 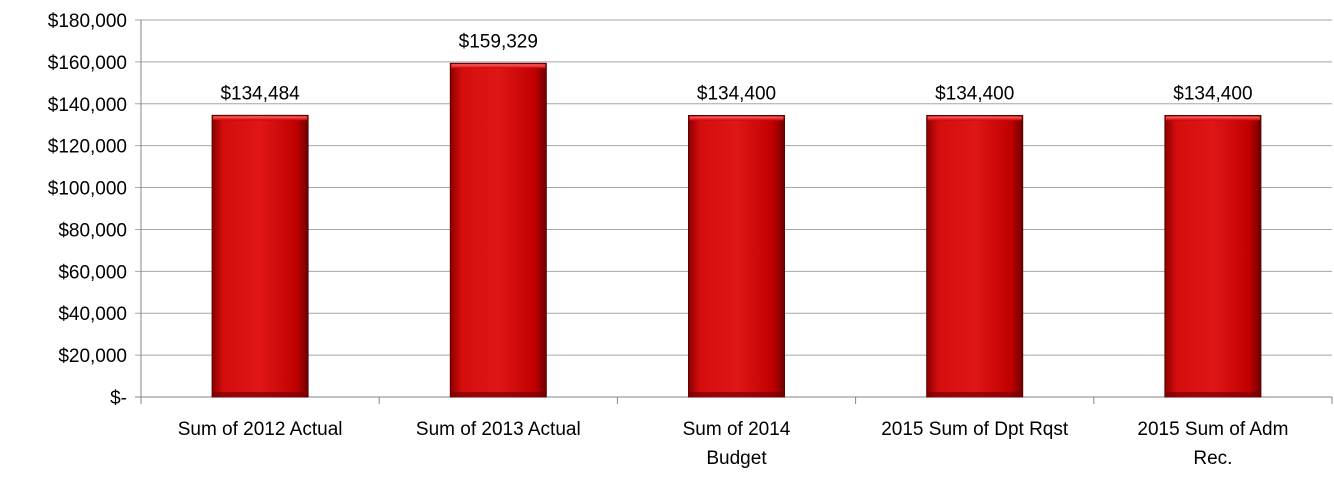 What do you see at coordinates (498, 429) in the screenshot?
I see `x-category-label: Sum of 2013 Actual` at bounding box center [498, 429].